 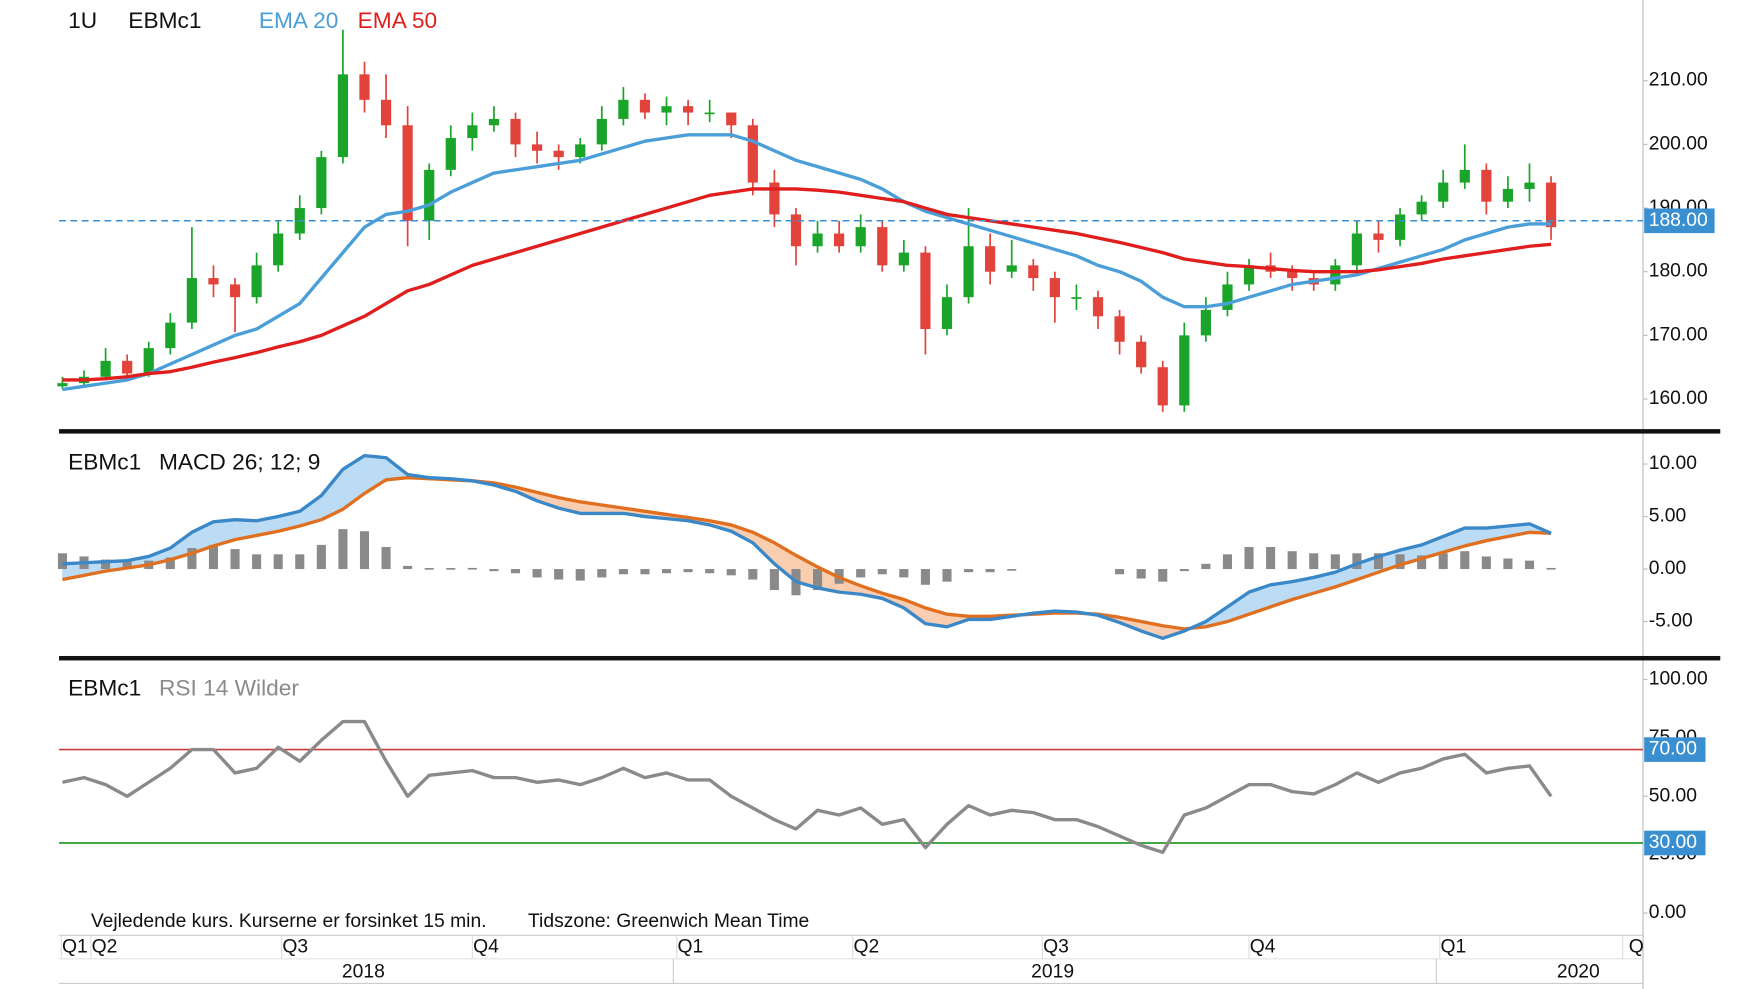 I want to click on signal-line, so click(x=807, y=553).